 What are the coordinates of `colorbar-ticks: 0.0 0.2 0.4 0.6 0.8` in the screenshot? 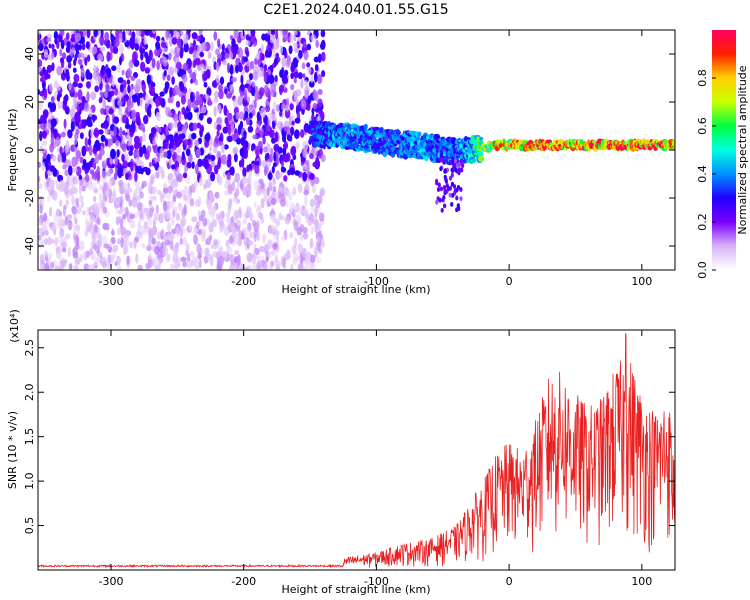 It's located at (706, 174).